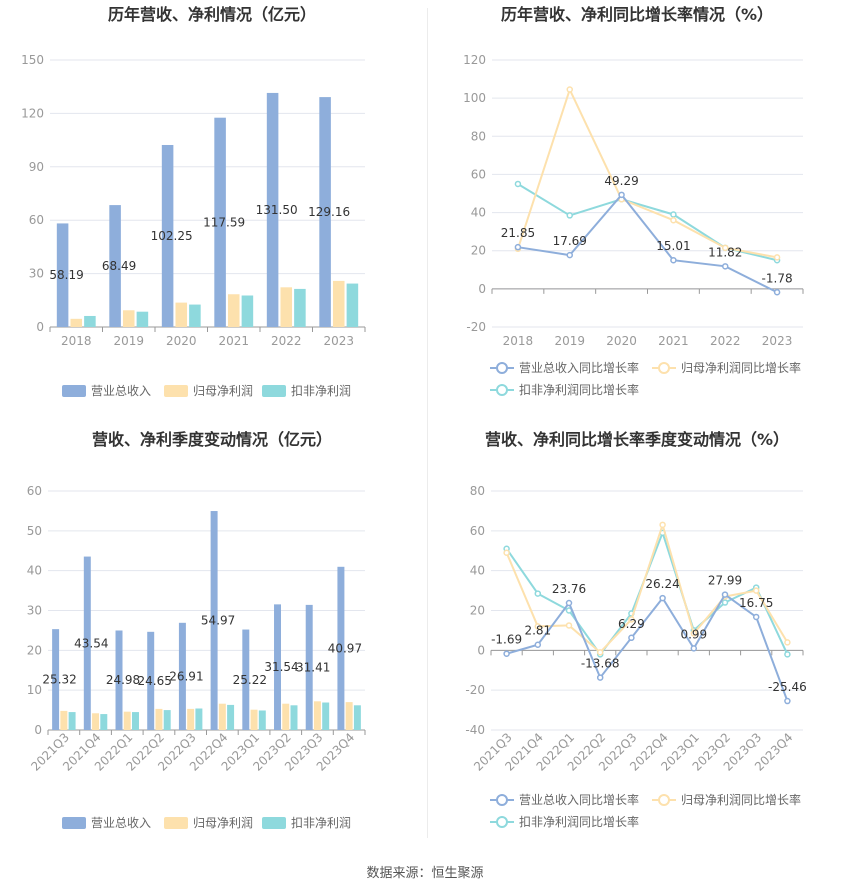  Describe the element at coordinates (250, 680) in the screenshot. I see `data-label: 25.22` at that location.